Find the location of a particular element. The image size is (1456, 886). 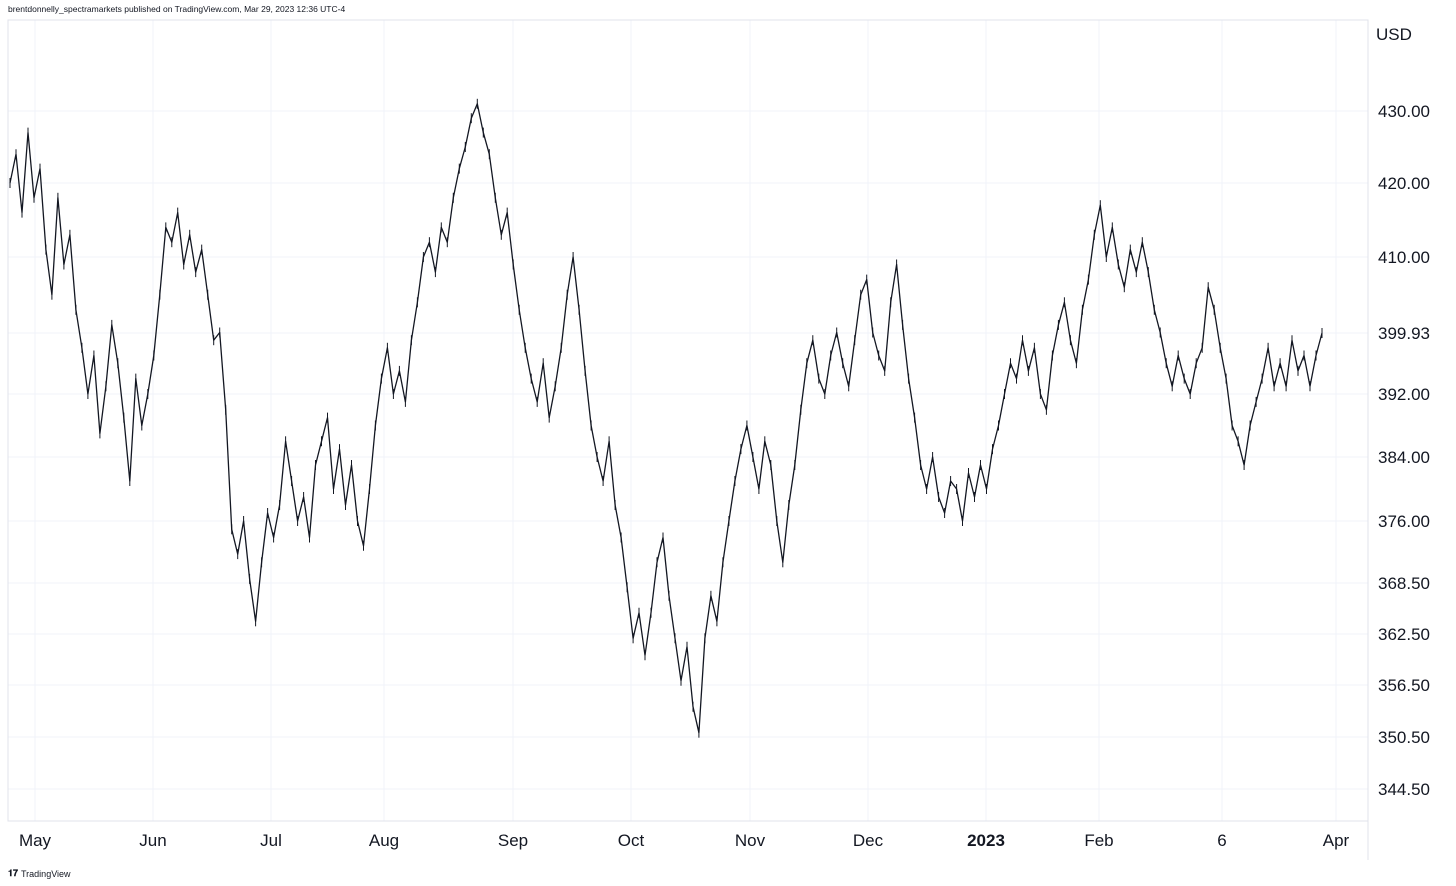

x-tick-label: Feb is located at coordinates (1098, 840).